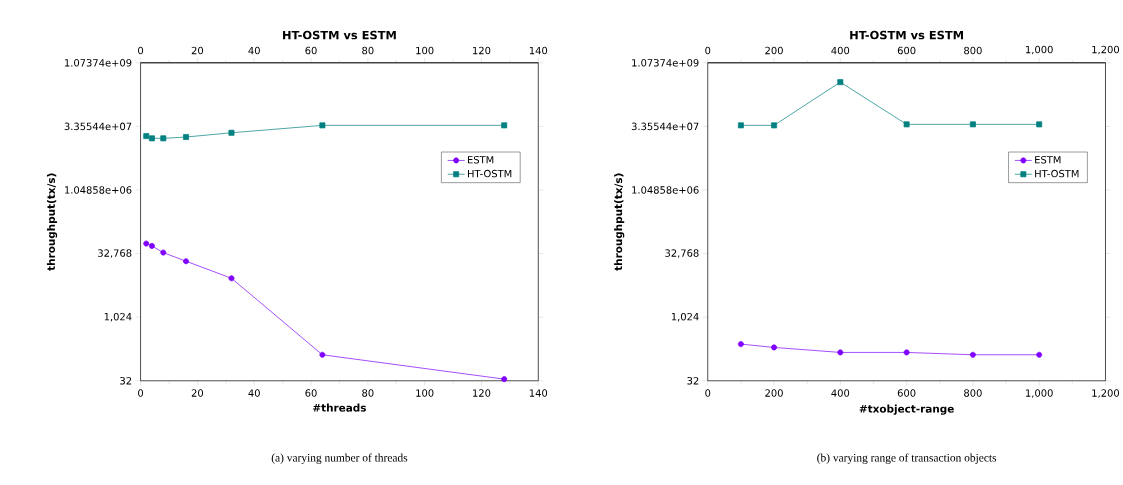 This screenshot has width=1123, height=485. Describe the element at coordinates (840, 393) in the screenshot. I see `x-tick-label: 400` at that location.